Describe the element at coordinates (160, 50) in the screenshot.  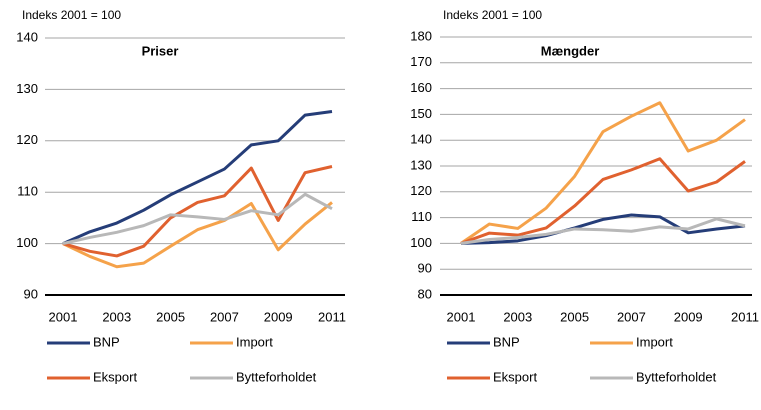
I see `chart-title: Priser` at that location.